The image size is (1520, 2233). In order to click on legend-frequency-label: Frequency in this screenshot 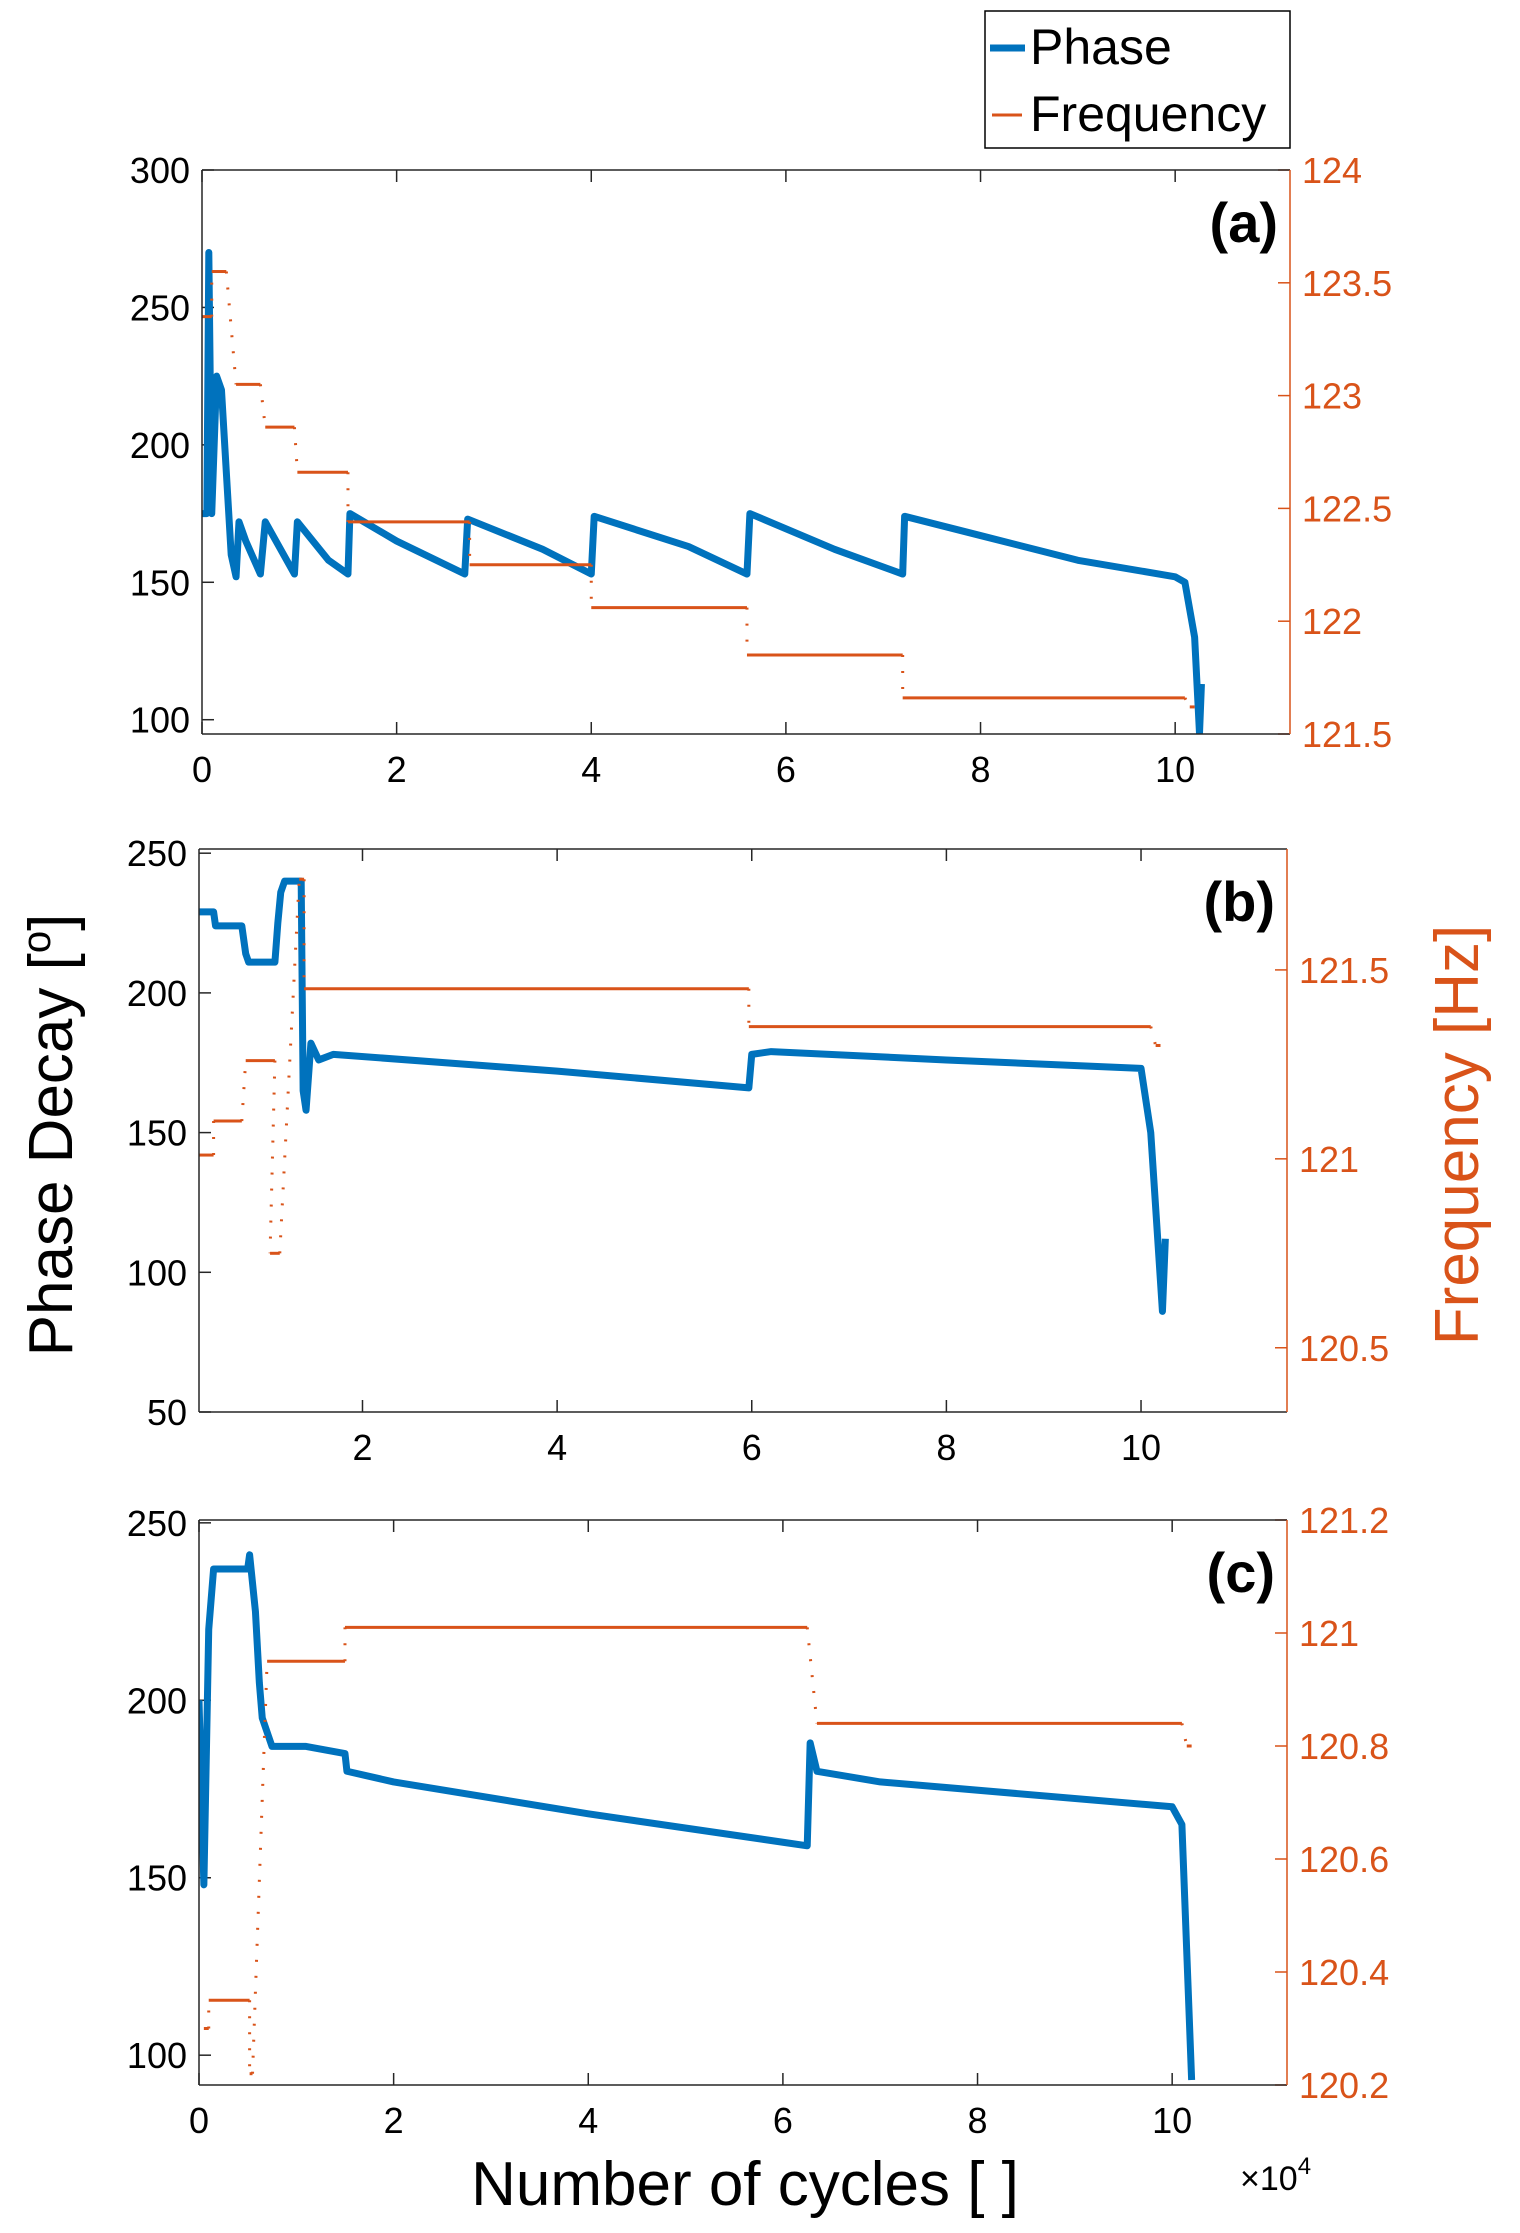, I will do `click(1148, 114)`.